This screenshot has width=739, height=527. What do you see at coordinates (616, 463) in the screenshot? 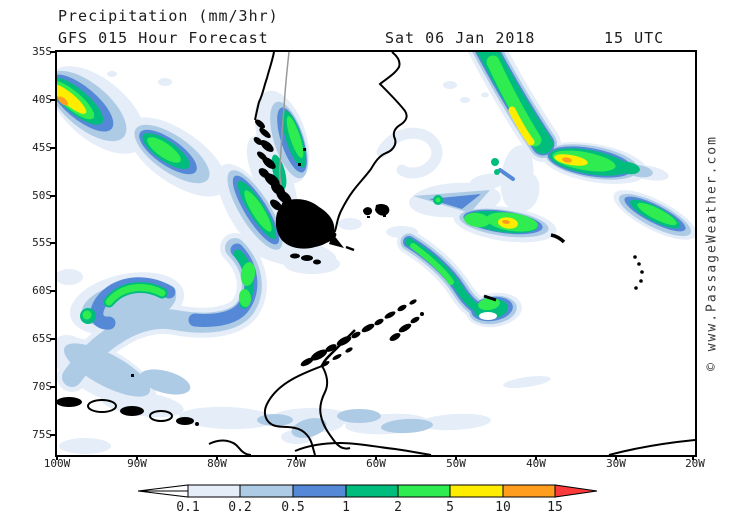
I see `lon-label: 30W` at bounding box center [616, 463].